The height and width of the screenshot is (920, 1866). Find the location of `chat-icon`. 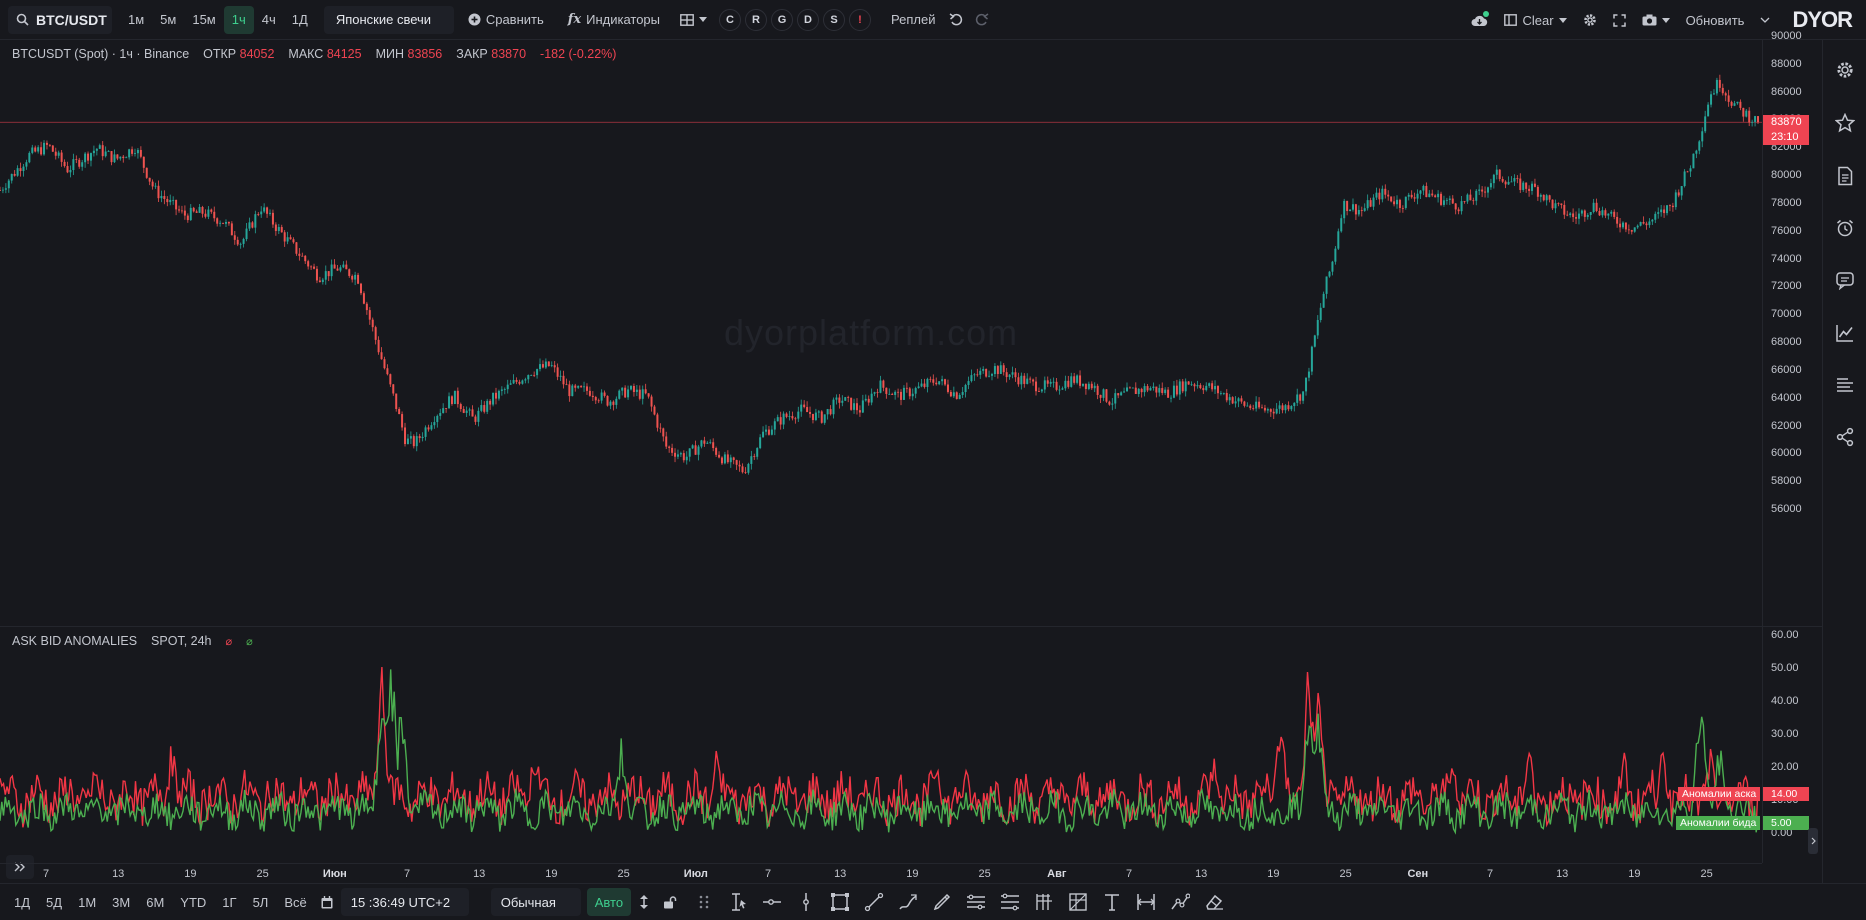

chat-icon is located at coordinates (1845, 280).